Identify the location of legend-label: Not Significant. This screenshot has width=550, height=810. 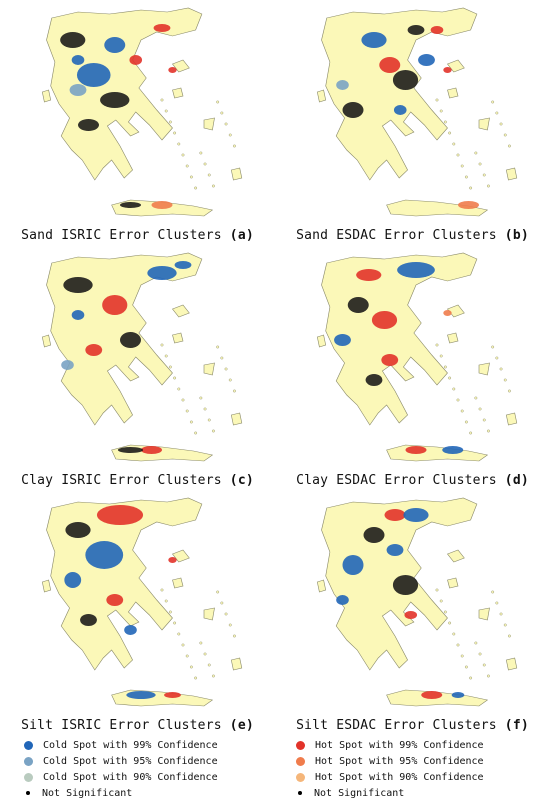
(359, 793).